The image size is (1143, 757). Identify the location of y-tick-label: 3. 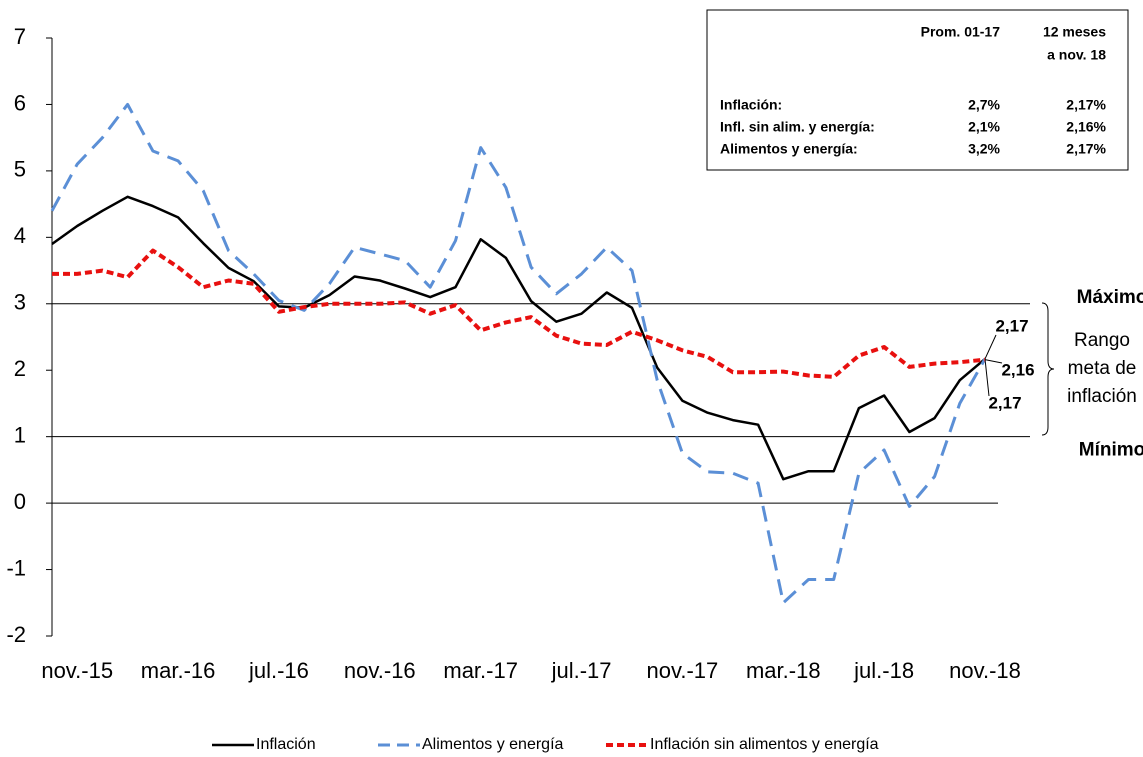
(20, 302).